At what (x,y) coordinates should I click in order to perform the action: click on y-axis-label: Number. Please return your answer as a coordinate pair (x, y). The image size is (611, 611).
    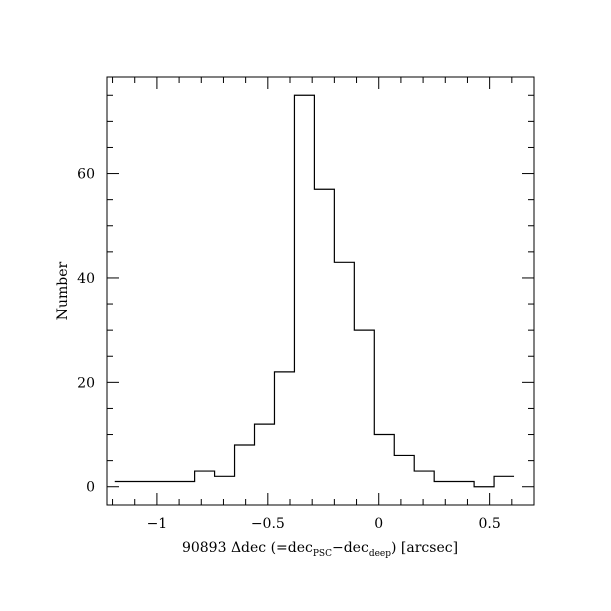
    Looking at the image, I should click on (63, 290).